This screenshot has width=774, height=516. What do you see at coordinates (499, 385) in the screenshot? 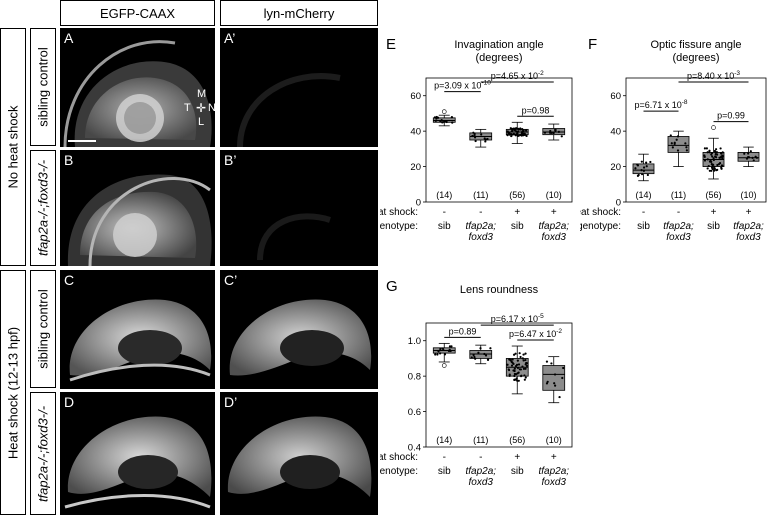
I see `plot-frame` at bounding box center [499, 385].